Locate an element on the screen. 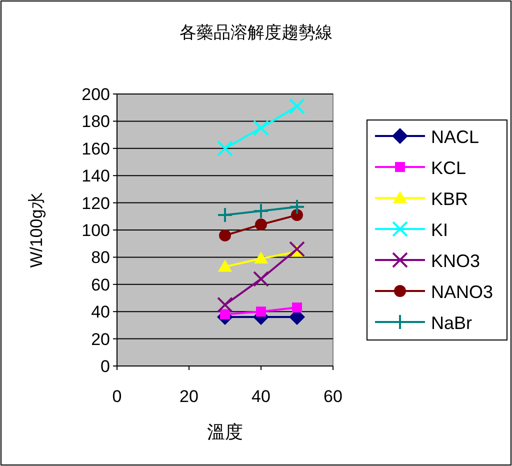 The height and width of the screenshot is (466, 512). legend-label: KCL is located at coordinates (448, 168).